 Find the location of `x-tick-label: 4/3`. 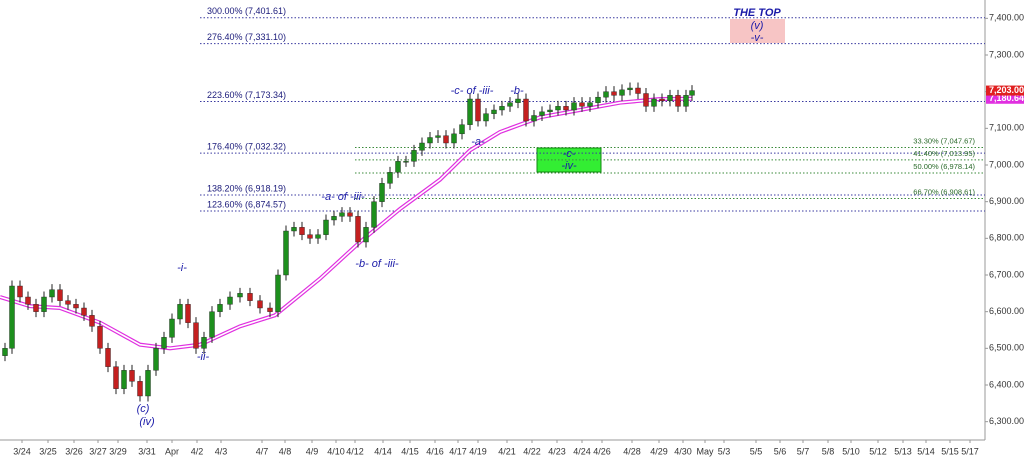

x-tick-label: 4/3 is located at coordinates (221, 451).